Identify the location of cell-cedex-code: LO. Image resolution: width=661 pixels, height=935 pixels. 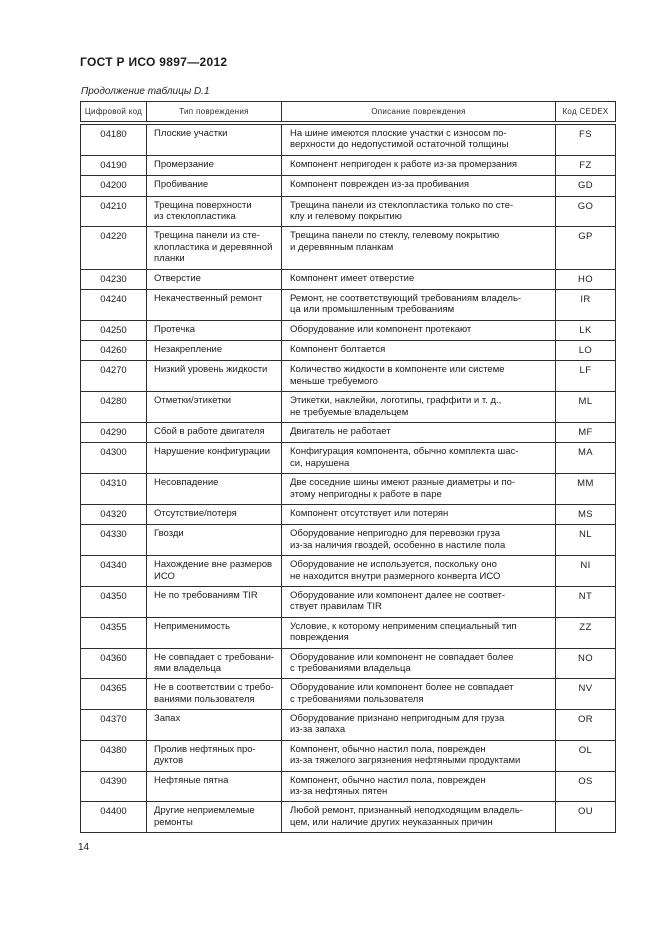
(585, 351).